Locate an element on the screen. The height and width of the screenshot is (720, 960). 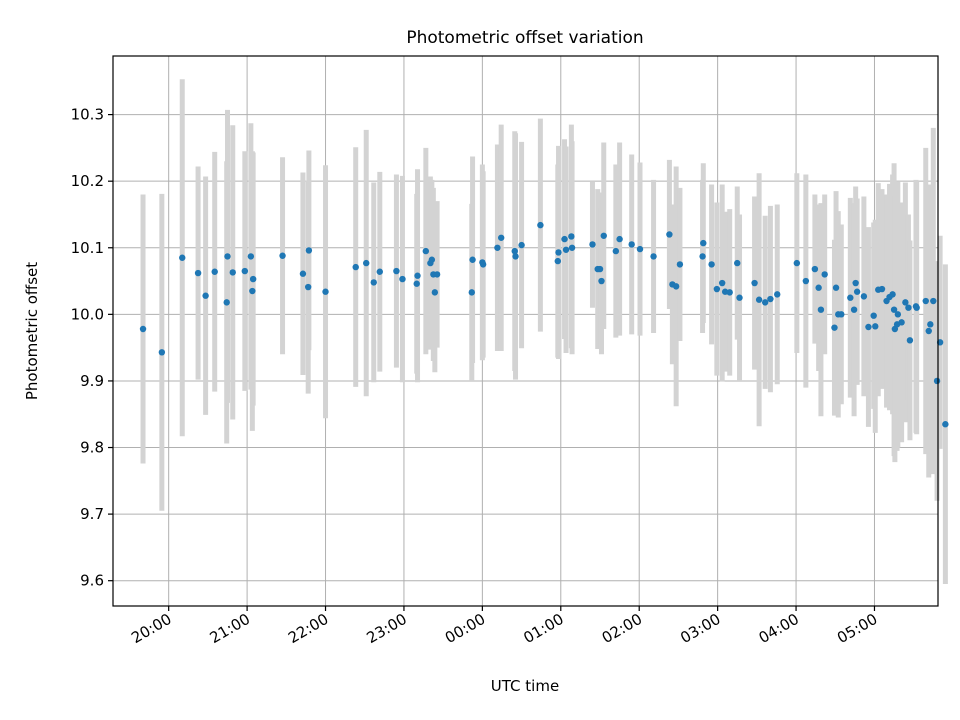
y-axis-label: Photometric offset is located at coordinates (32, 331).